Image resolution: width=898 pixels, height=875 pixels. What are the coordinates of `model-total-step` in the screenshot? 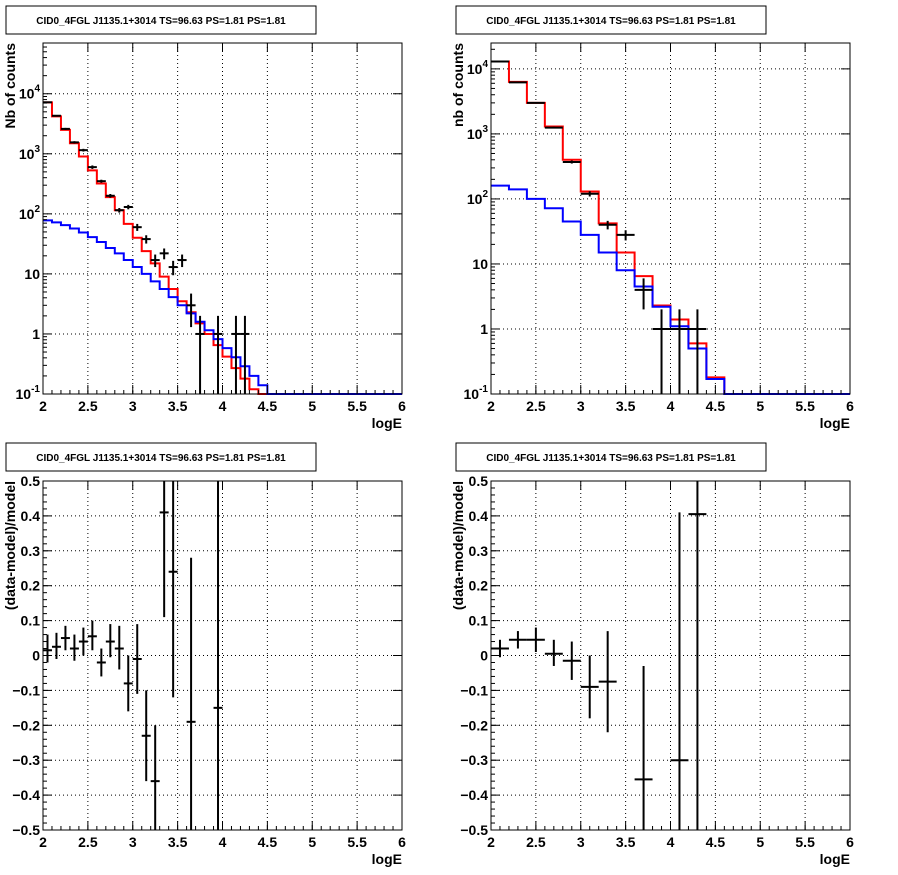 It's located at (222, 248).